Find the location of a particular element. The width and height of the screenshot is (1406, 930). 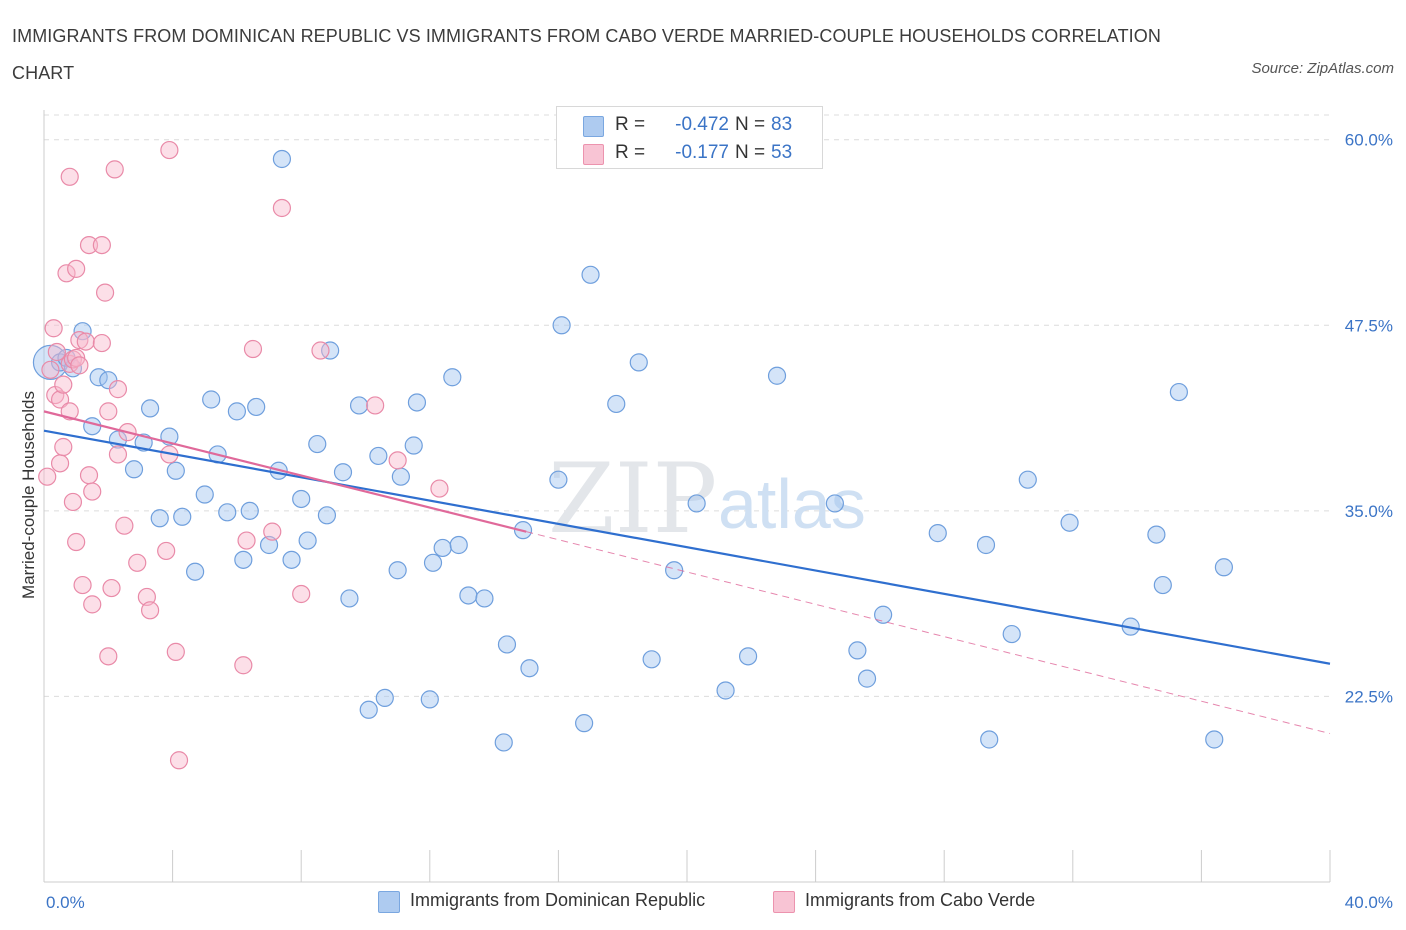

pink-trend-extension is located at coordinates (928, 633).